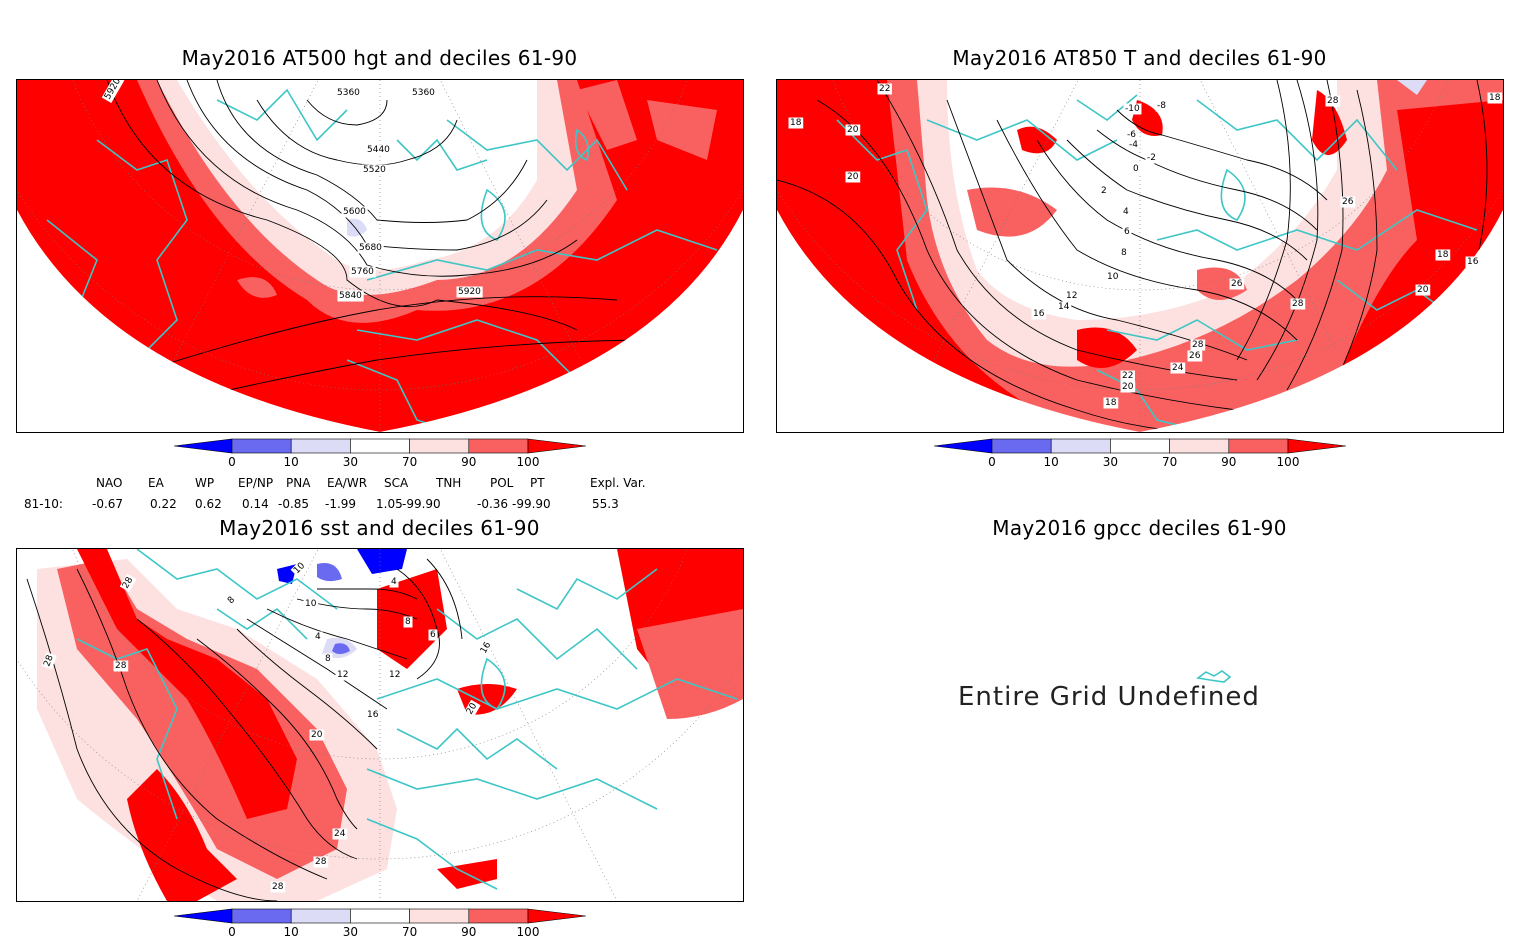  What do you see at coordinates (370, 248) in the screenshot?
I see `hgt-label: 5680` at bounding box center [370, 248].